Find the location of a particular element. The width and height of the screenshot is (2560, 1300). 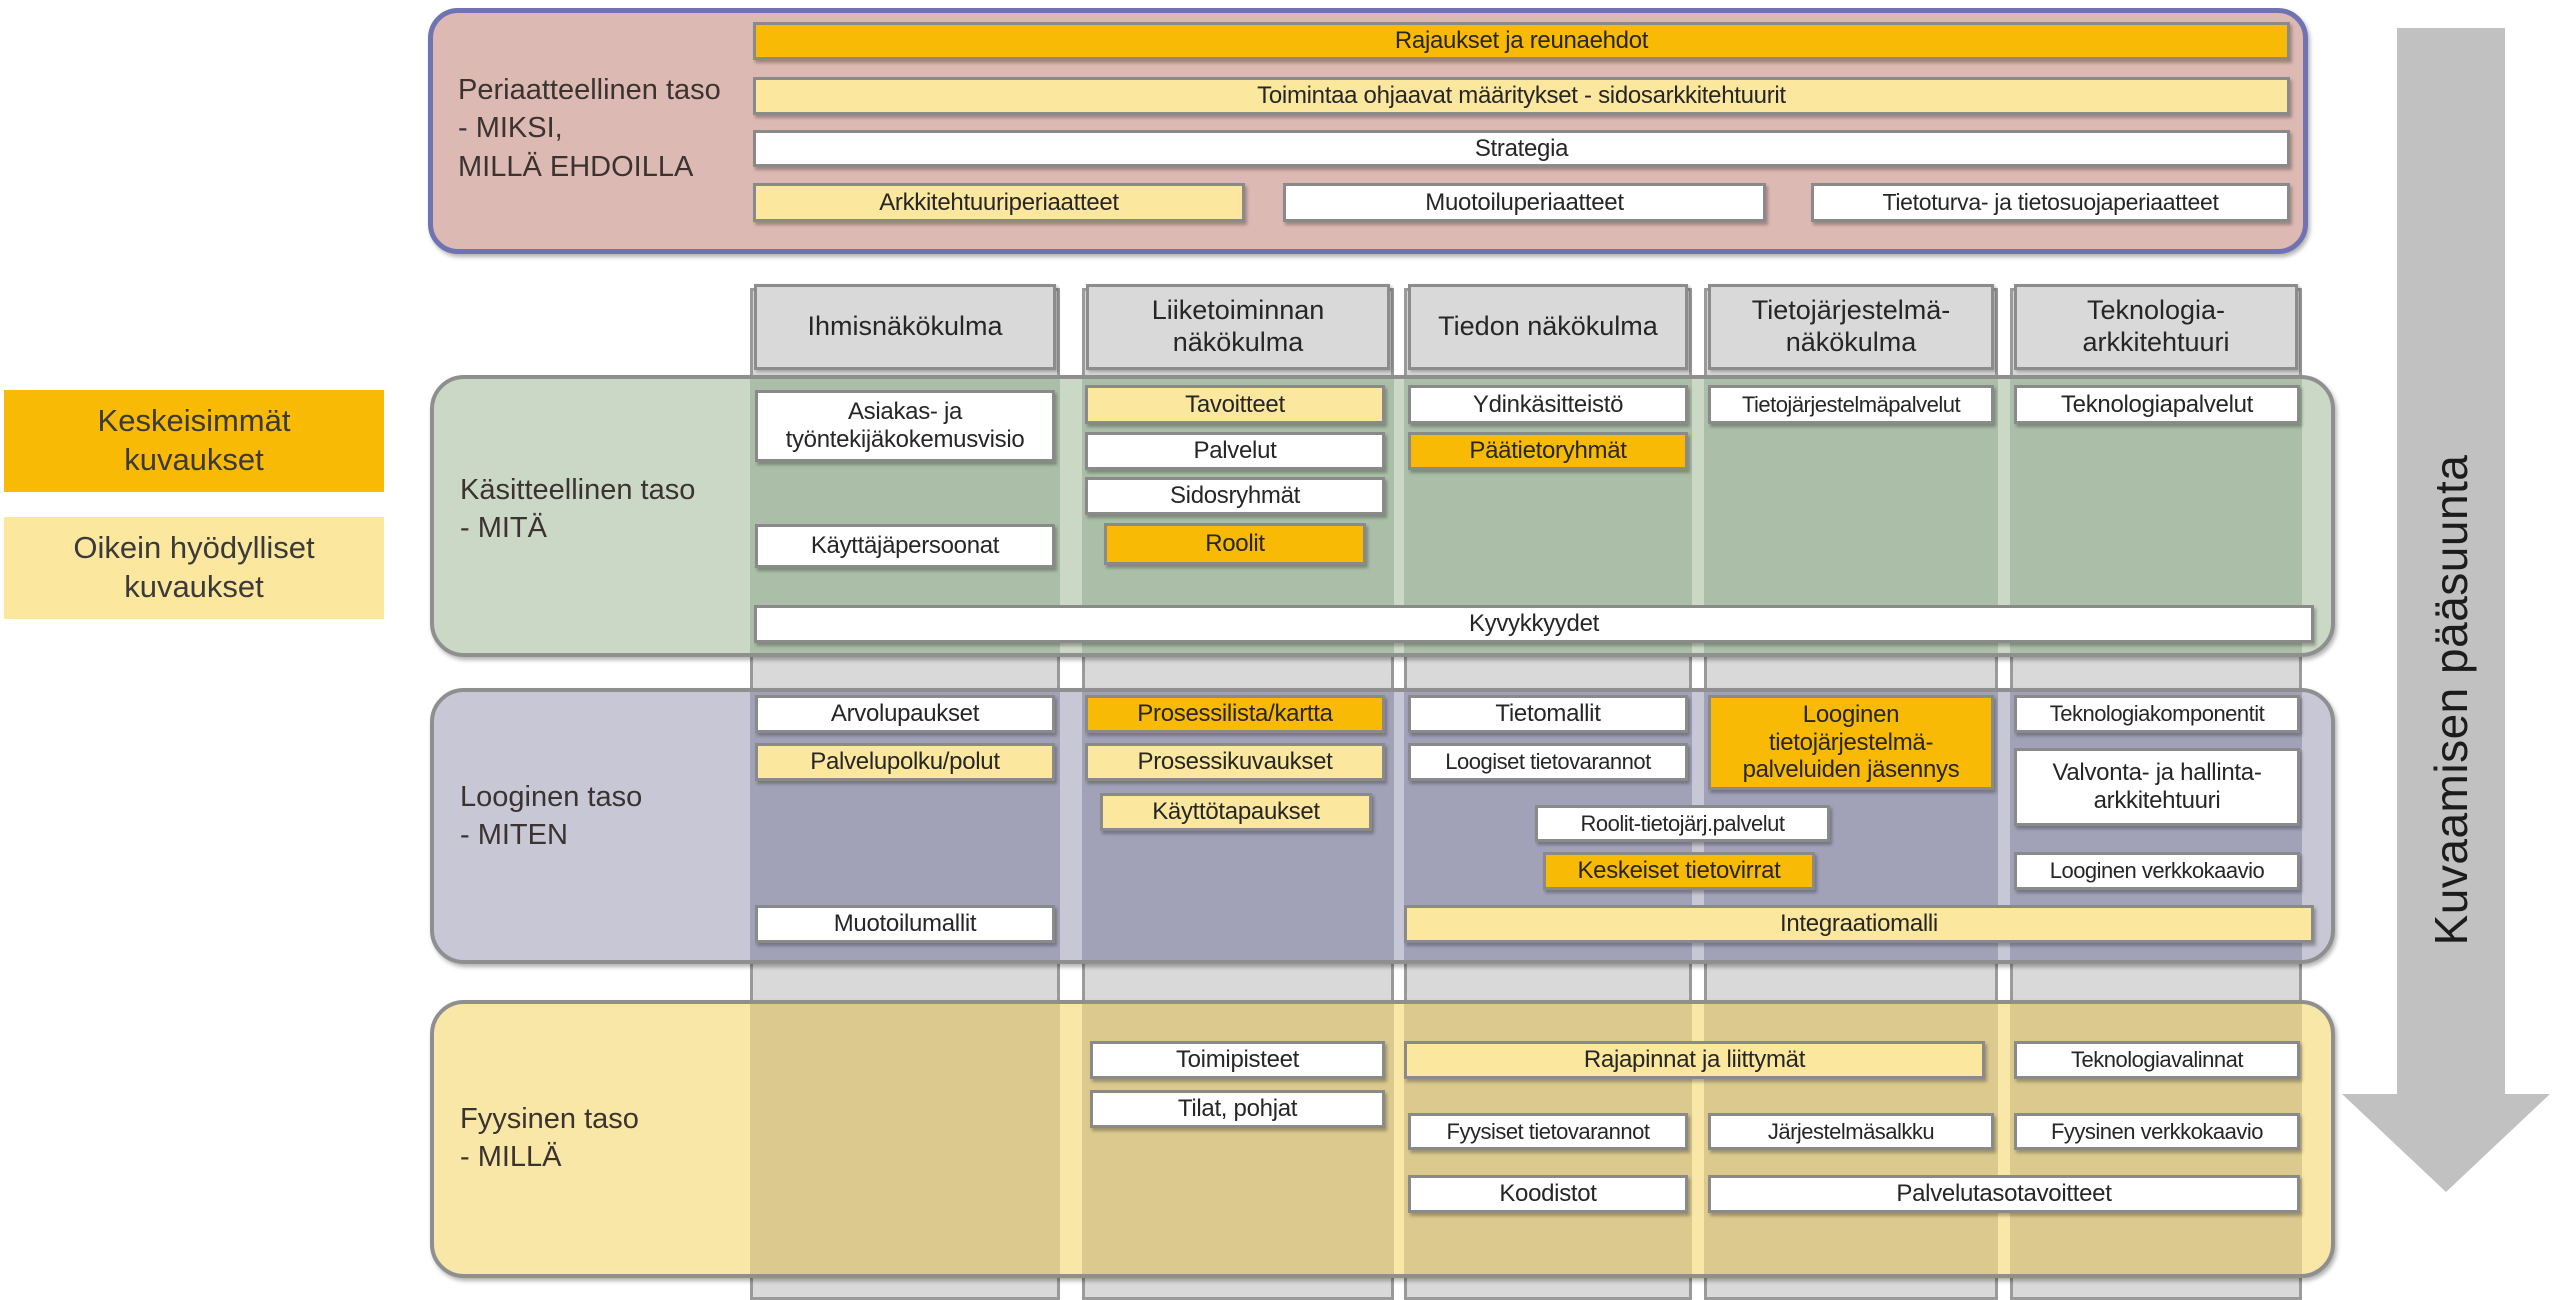

box-prosessilista-kartta: Prosessilista/kartta is located at coordinates (1235, 714).